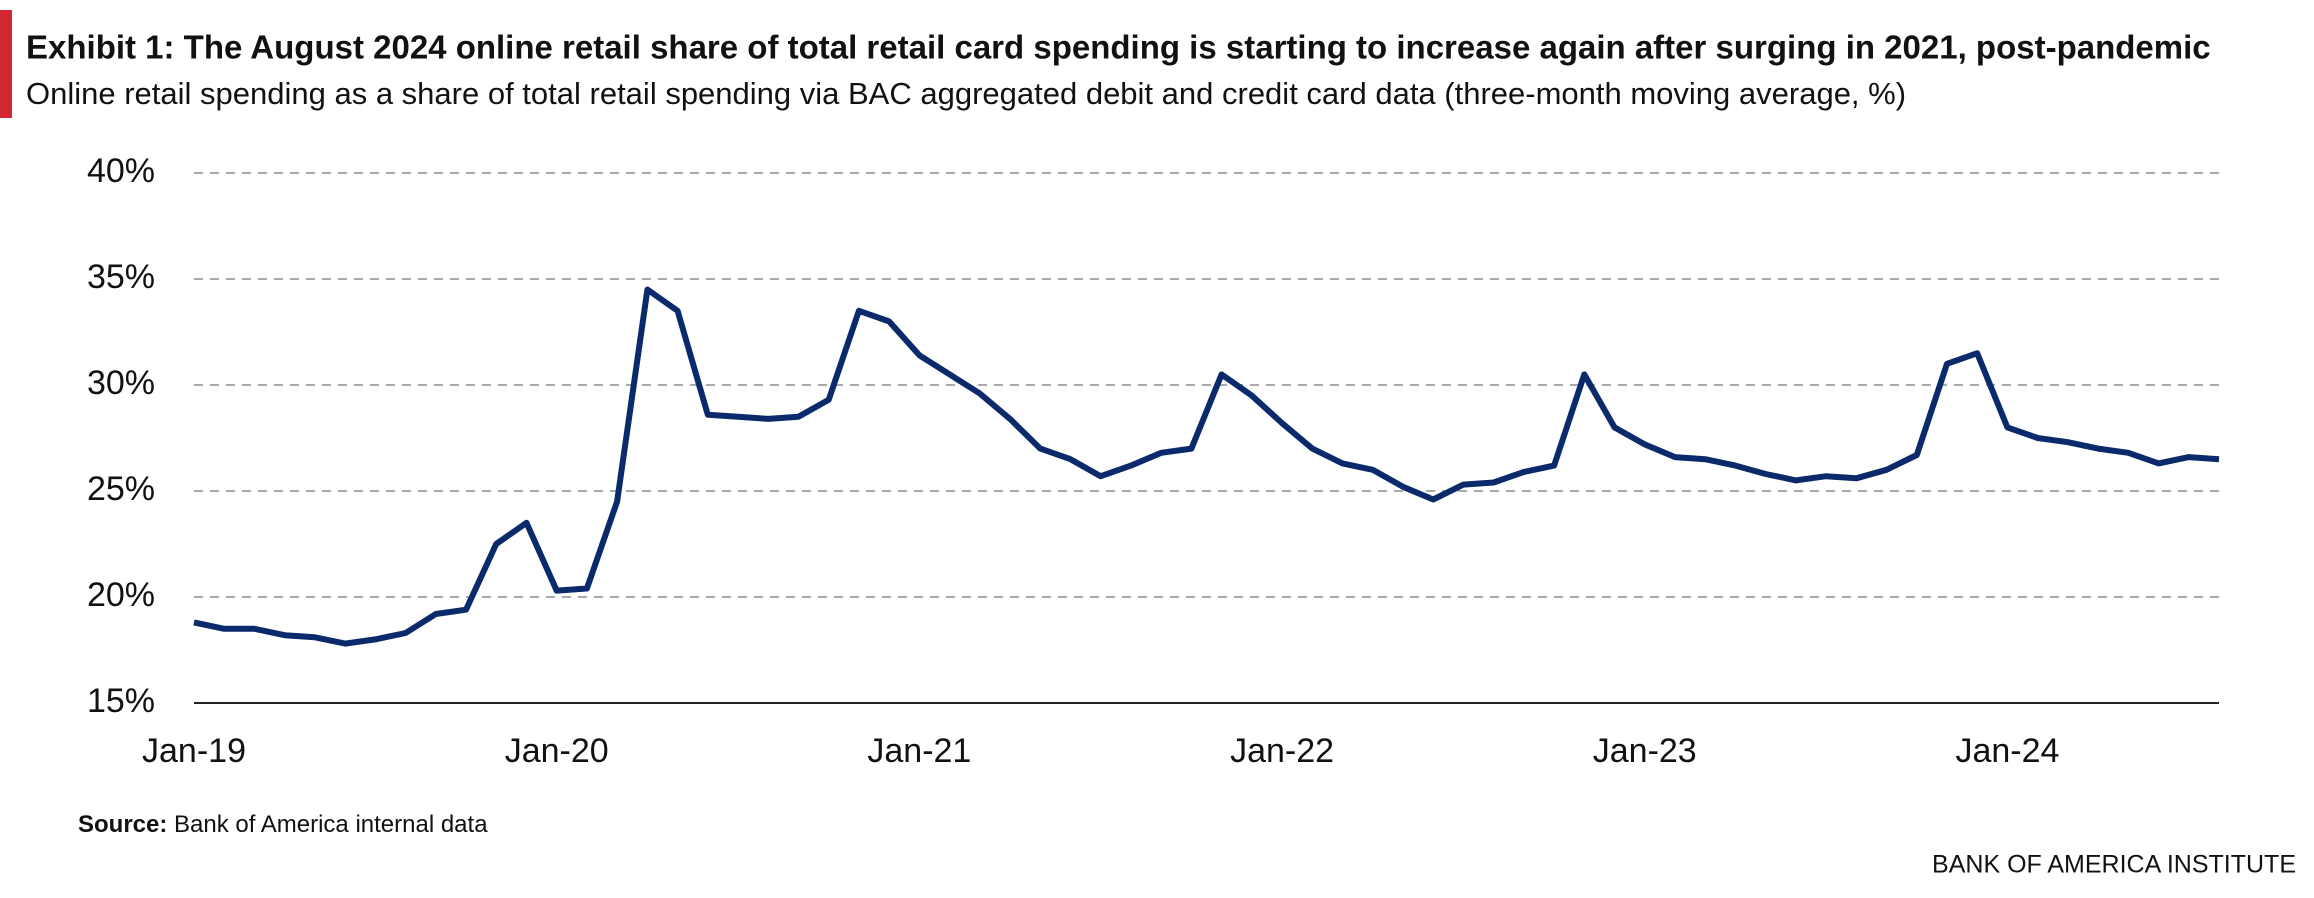 The width and height of the screenshot is (2314, 898). I want to click on x-tick-label: Jan-20, so click(557, 751).